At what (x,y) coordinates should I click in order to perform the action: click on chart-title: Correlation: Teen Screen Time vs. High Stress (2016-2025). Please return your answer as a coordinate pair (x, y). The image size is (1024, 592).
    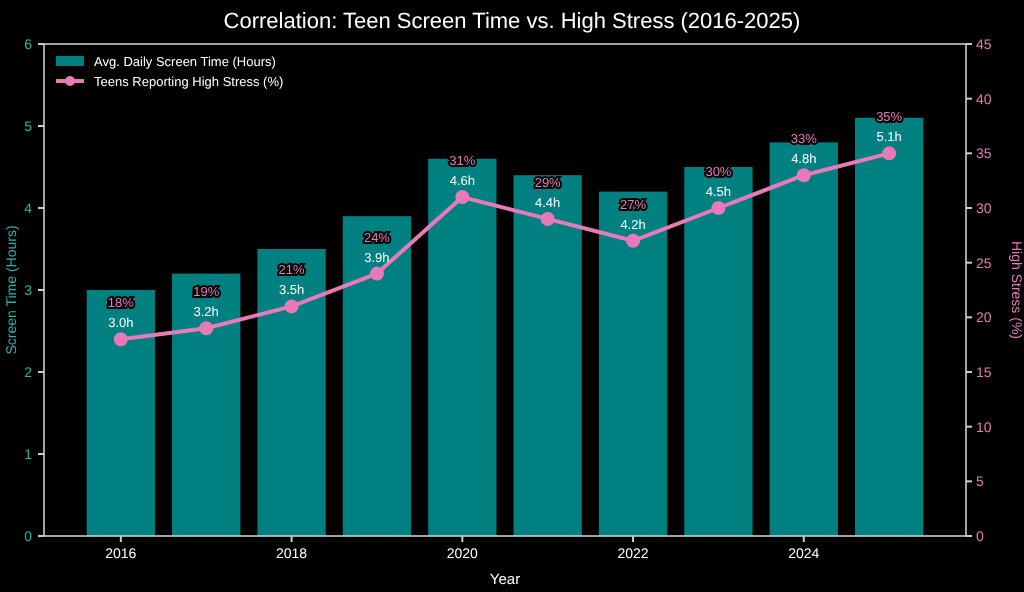
    Looking at the image, I should click on (512, 22).